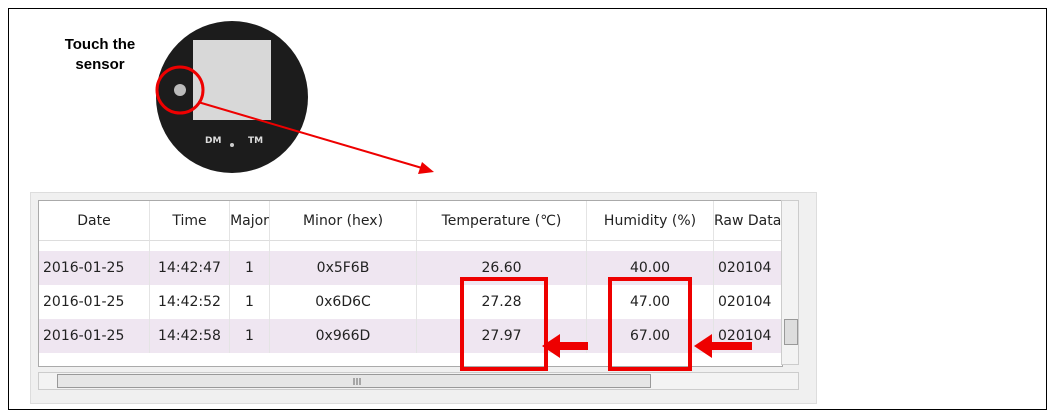 The width and height of the screenshot is (1055, 416). Describe the element at coordinates (310, 135) in the screenshot. I see `pointer-line` at that location.